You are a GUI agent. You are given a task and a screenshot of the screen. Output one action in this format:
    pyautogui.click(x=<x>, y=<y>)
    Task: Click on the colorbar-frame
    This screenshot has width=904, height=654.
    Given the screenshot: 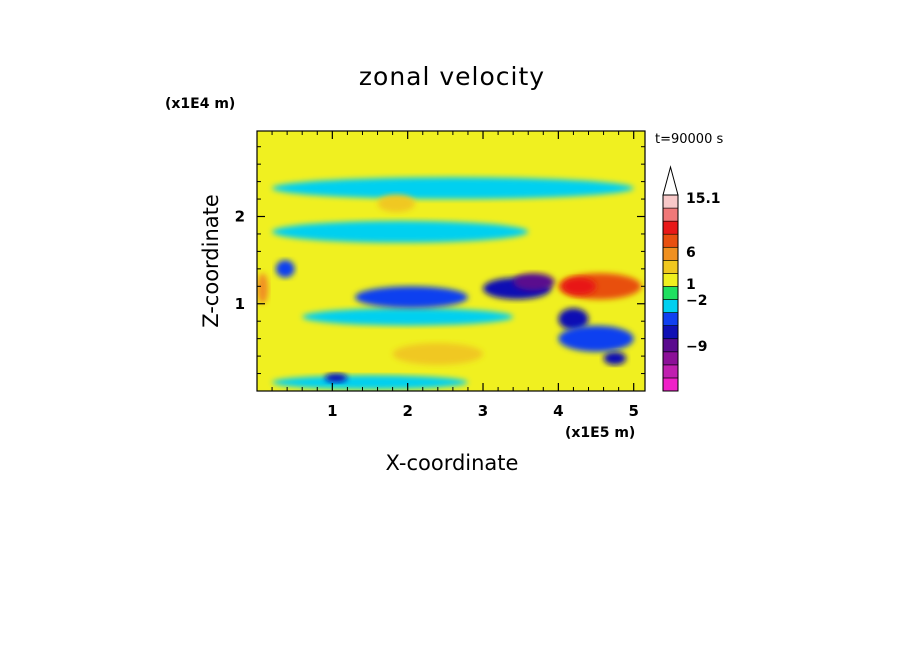 What is the action you would take?
    pyautogui.click(x=670, y=293)
    